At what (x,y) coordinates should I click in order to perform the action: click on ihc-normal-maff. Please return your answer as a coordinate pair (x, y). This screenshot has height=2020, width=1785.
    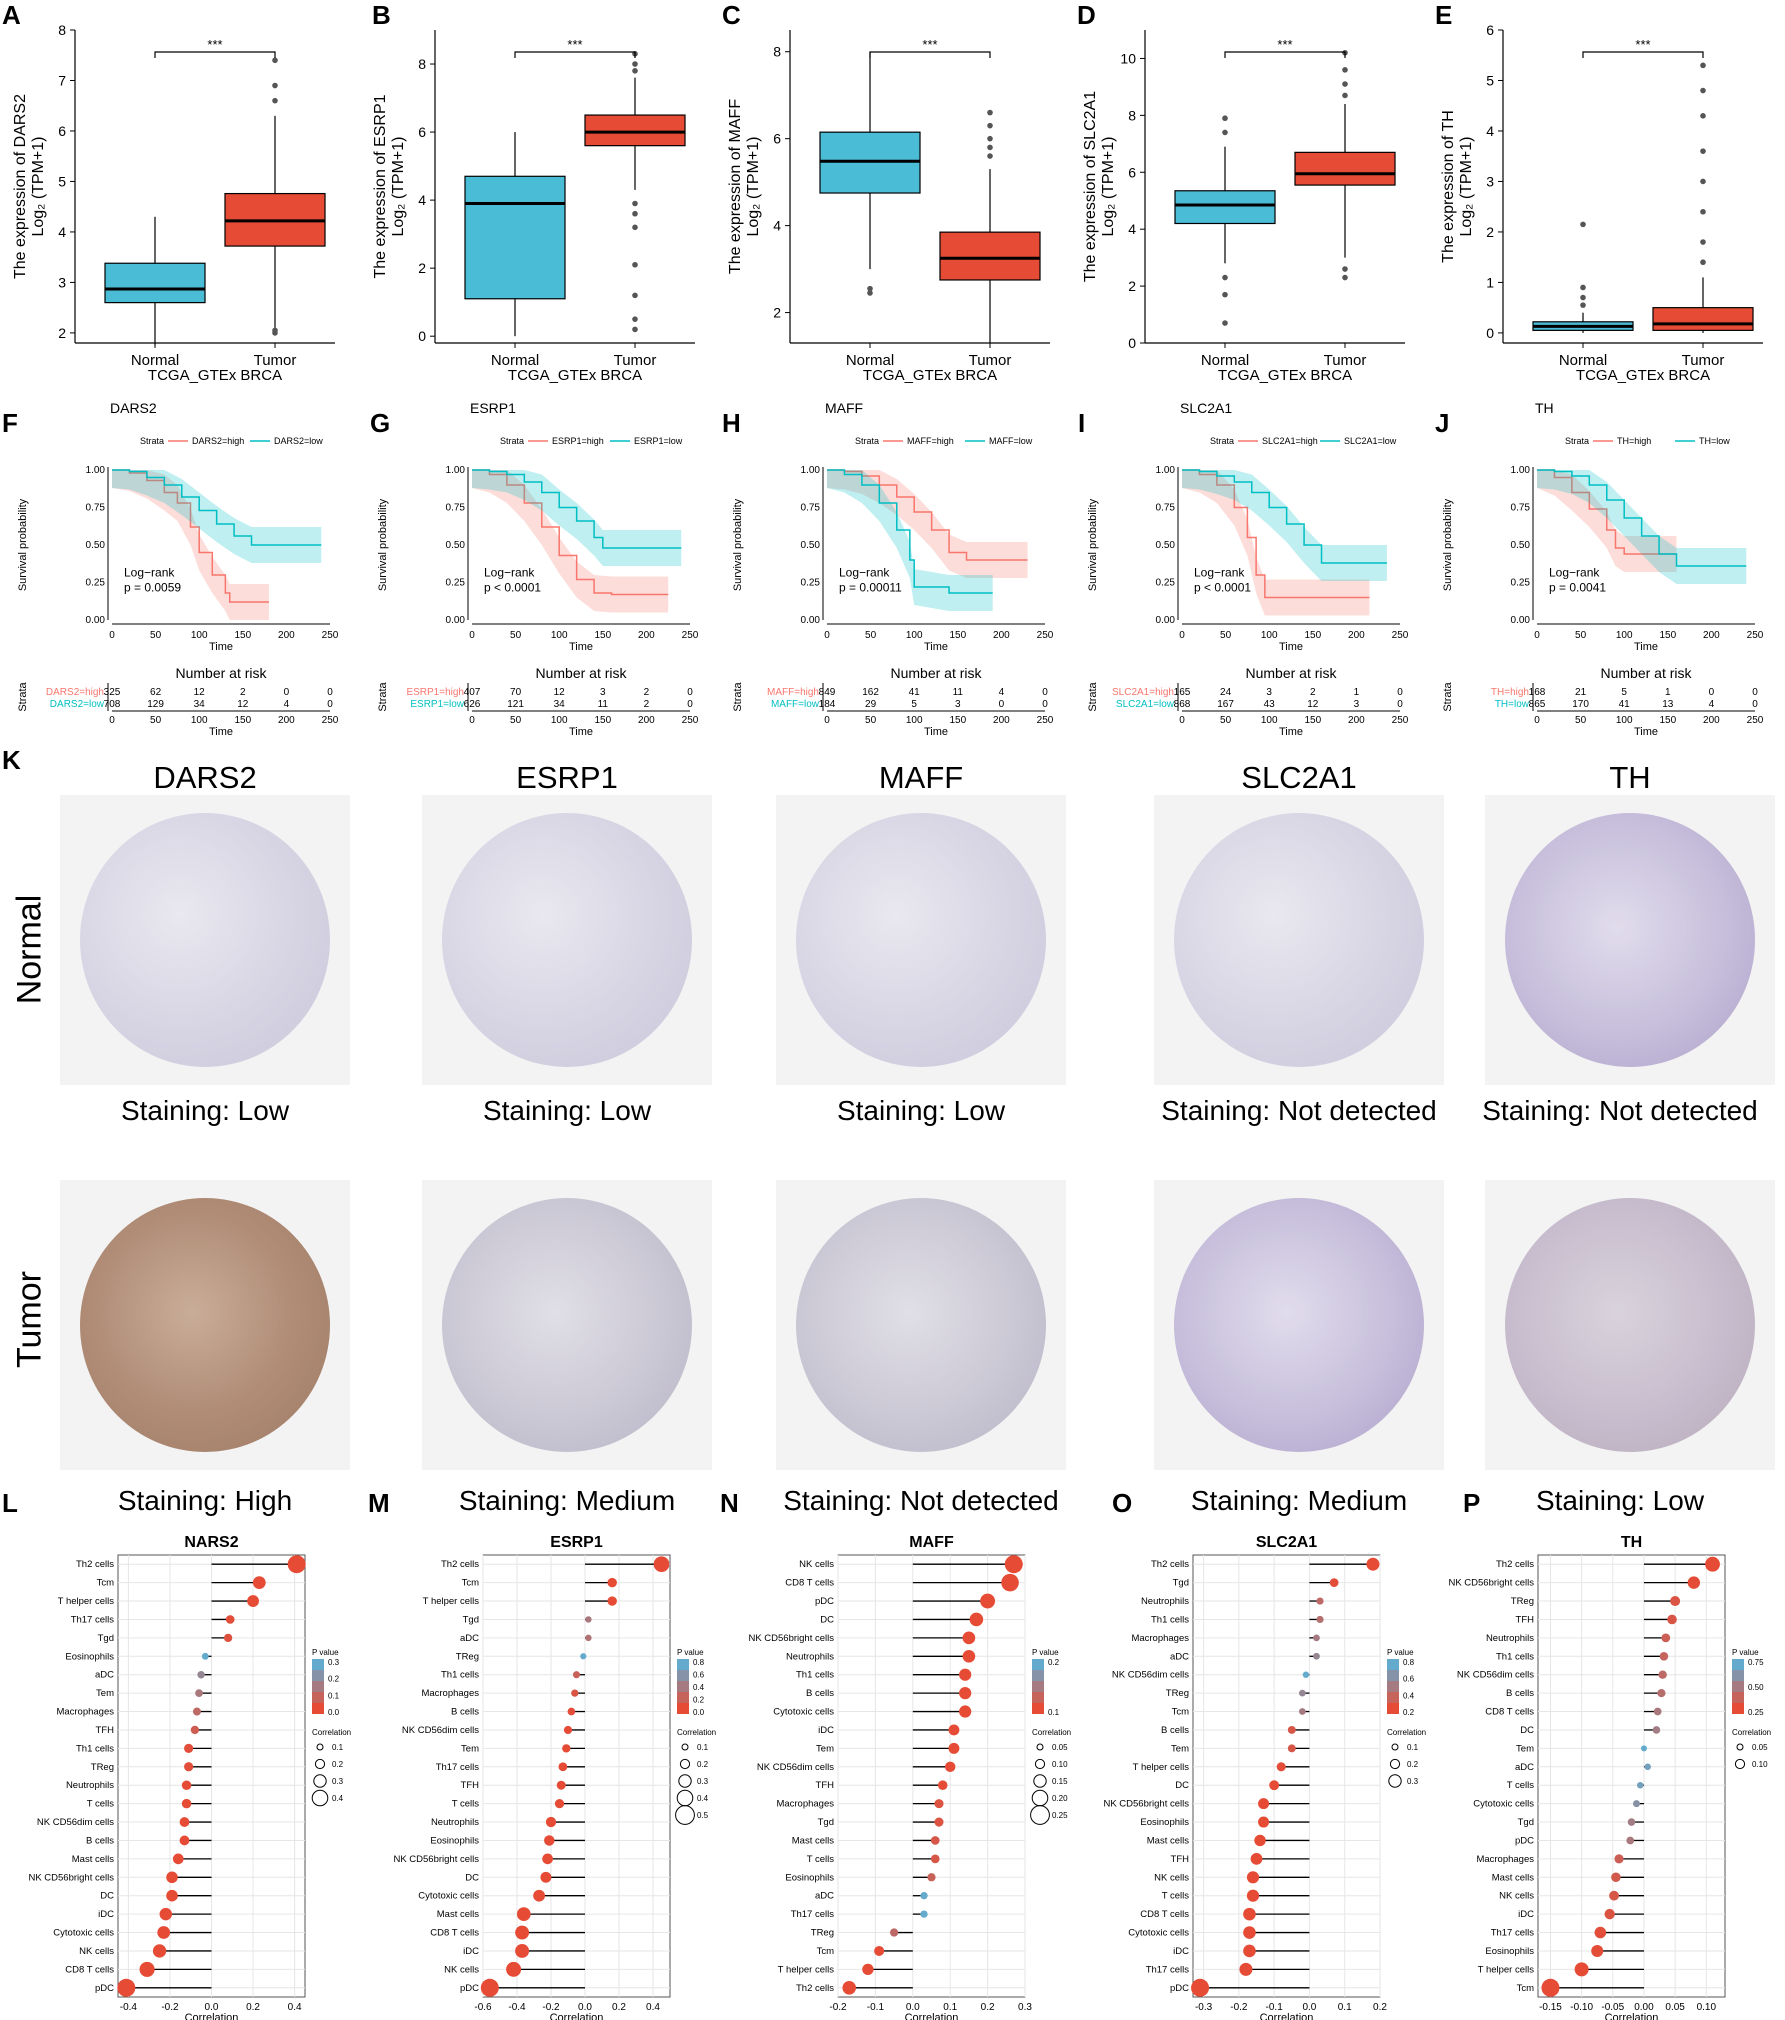
    Looking at the image, I should click on (921, 940).